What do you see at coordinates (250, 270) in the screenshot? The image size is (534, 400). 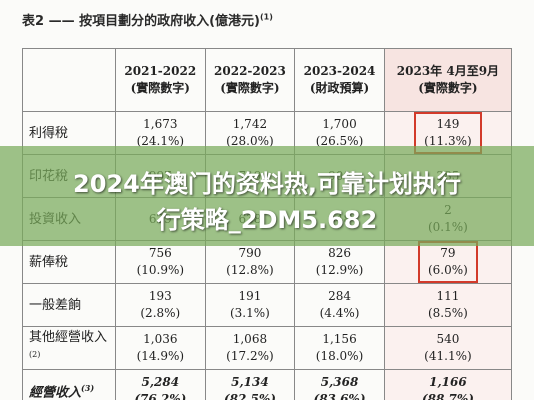 I see `cell-share: (12.8%)` at bounding box center [250, 270].